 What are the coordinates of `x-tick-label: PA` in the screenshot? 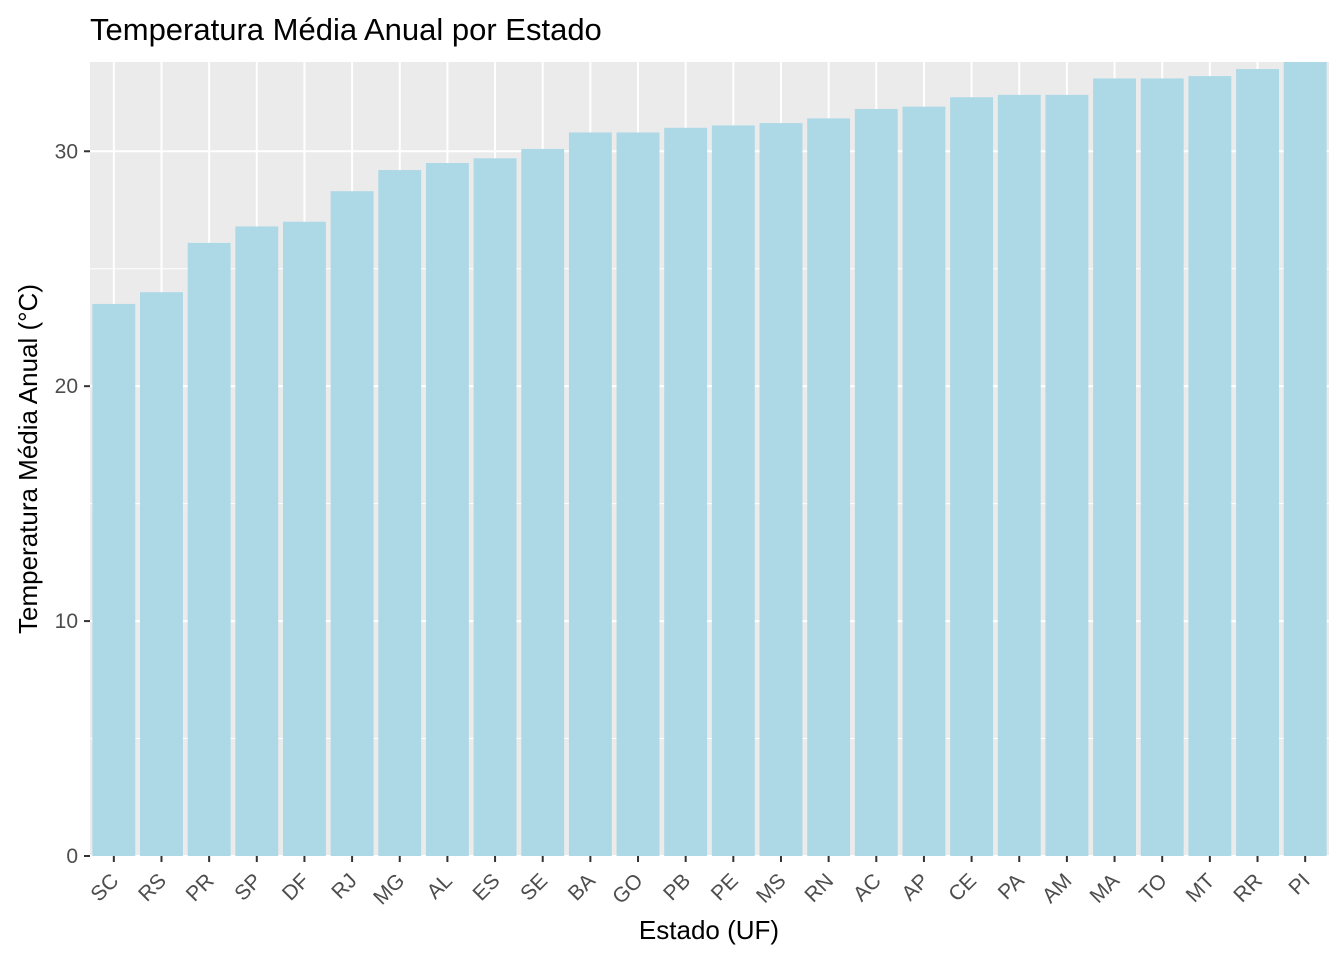 It's located at (1011, 886).